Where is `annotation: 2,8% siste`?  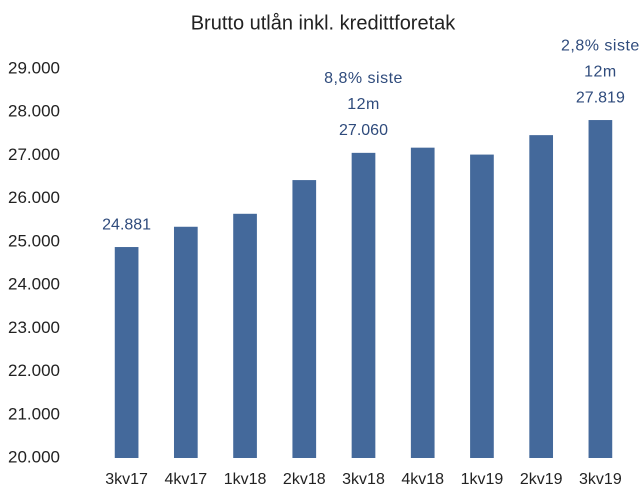
annotation: 2,8% siste is located at coordinates (600, 45).